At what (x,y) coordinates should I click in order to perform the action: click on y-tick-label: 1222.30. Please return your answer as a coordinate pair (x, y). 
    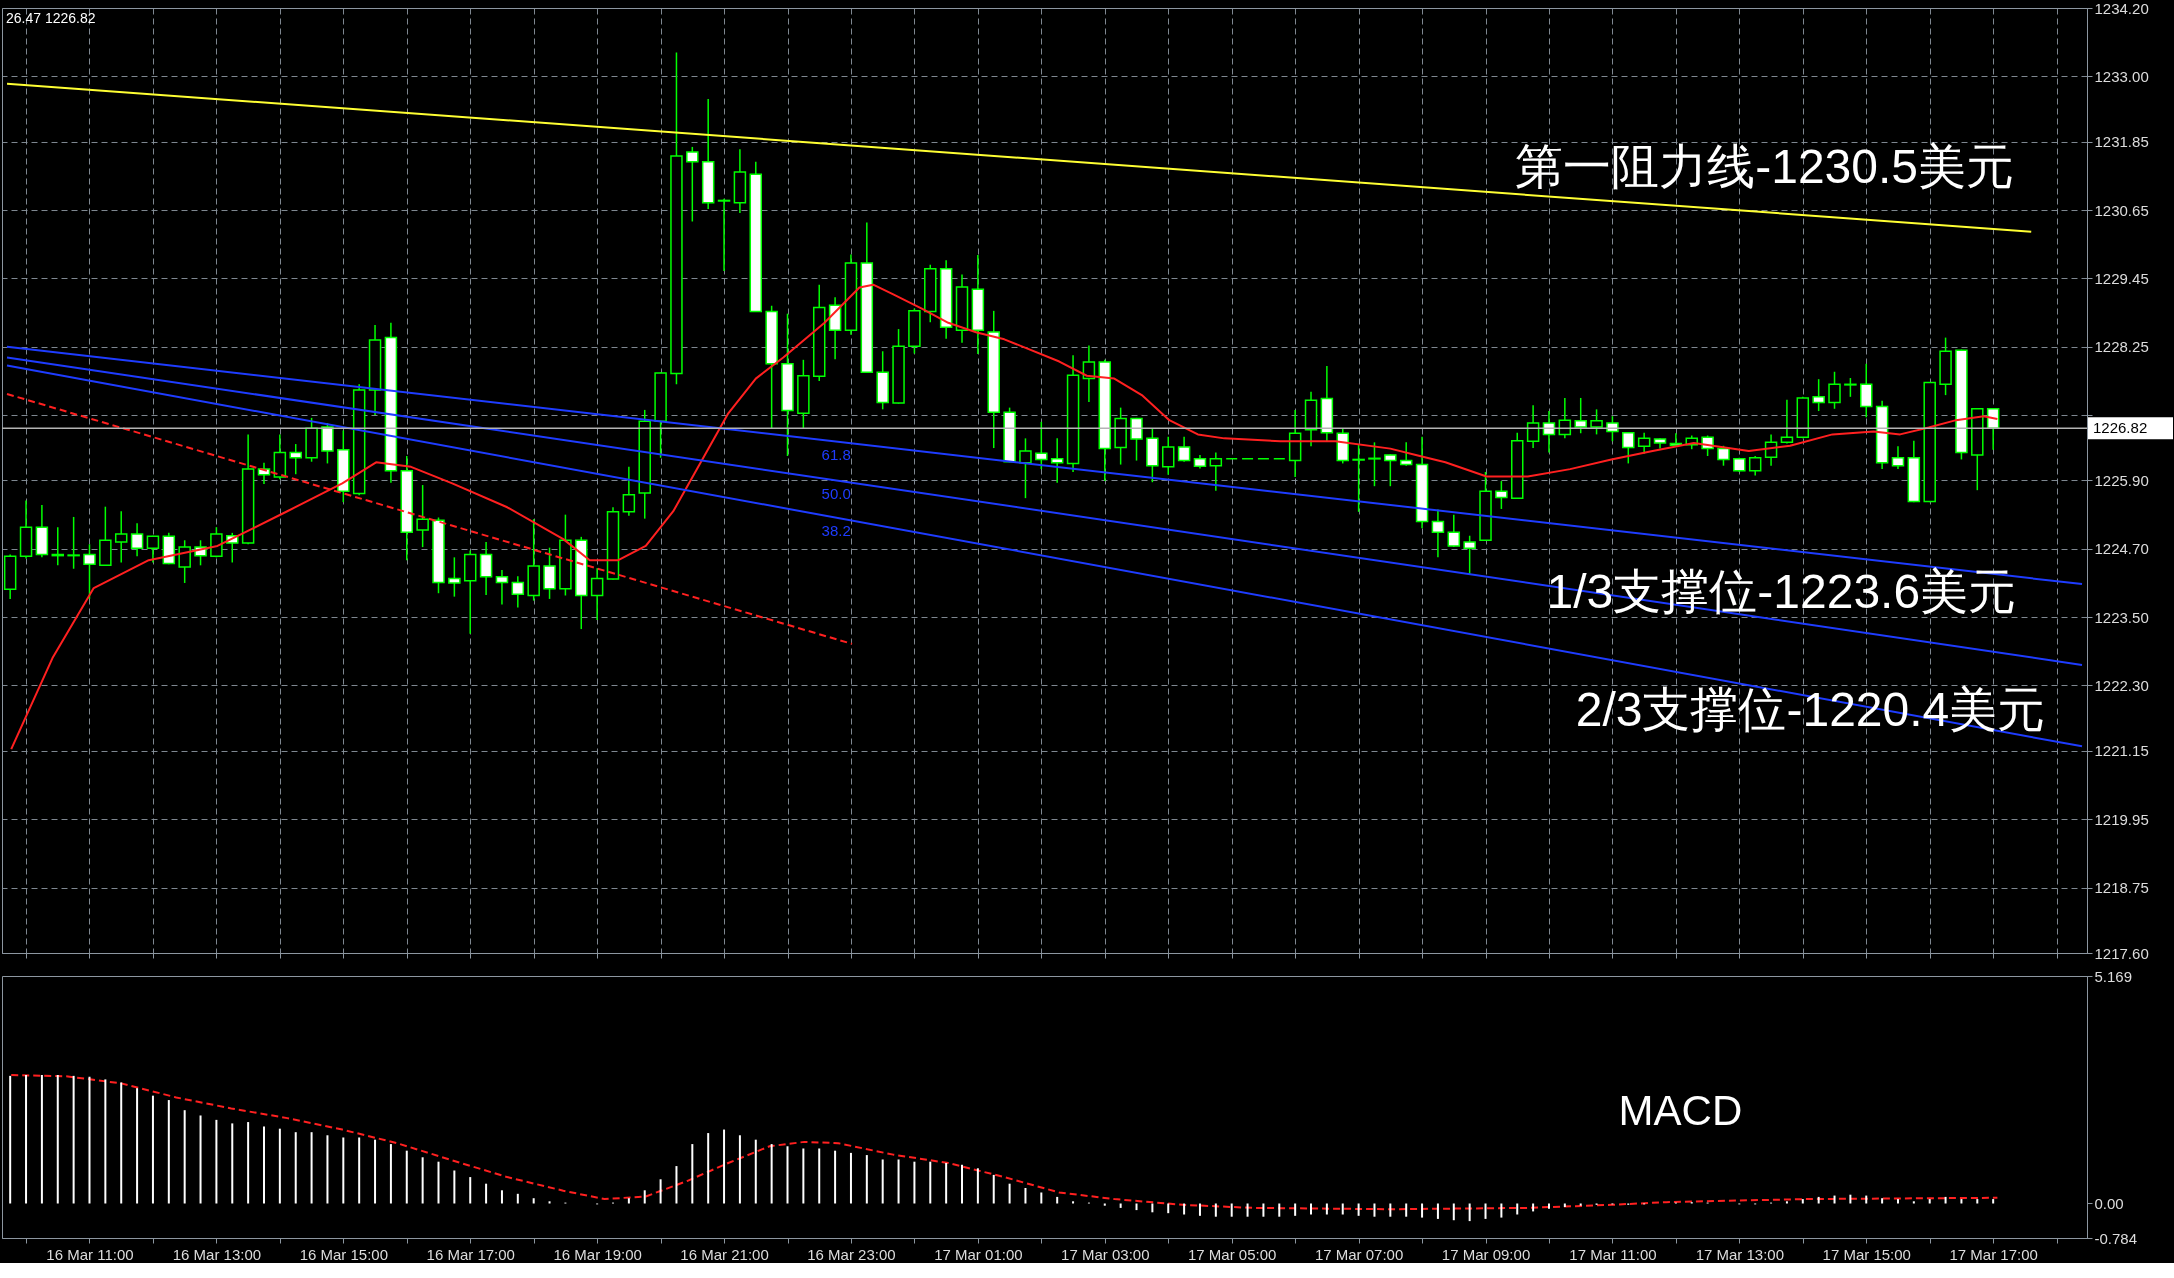
    Looking at the image, I should click on (2121, 685).